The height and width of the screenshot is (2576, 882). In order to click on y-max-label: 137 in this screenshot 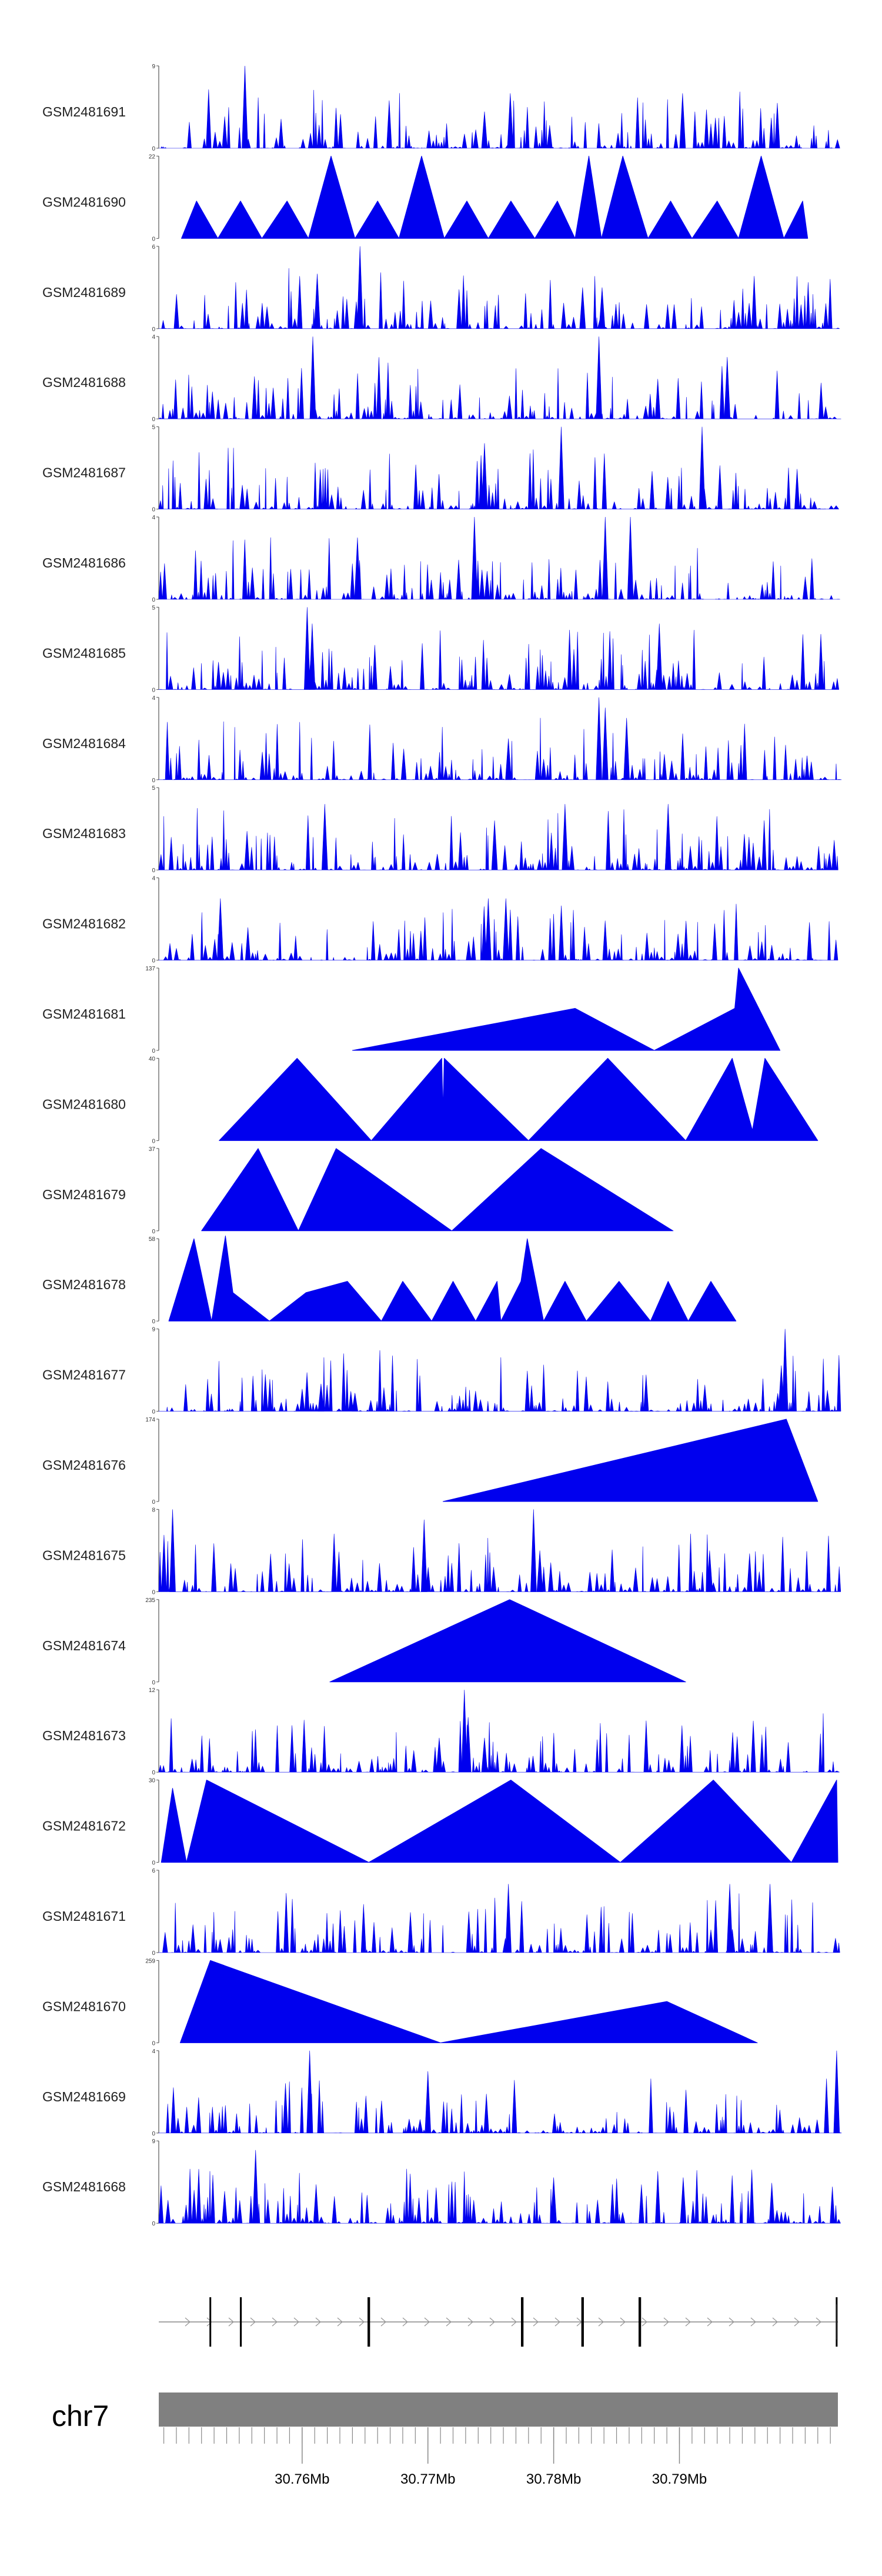, I will do `click(150, 969)`.